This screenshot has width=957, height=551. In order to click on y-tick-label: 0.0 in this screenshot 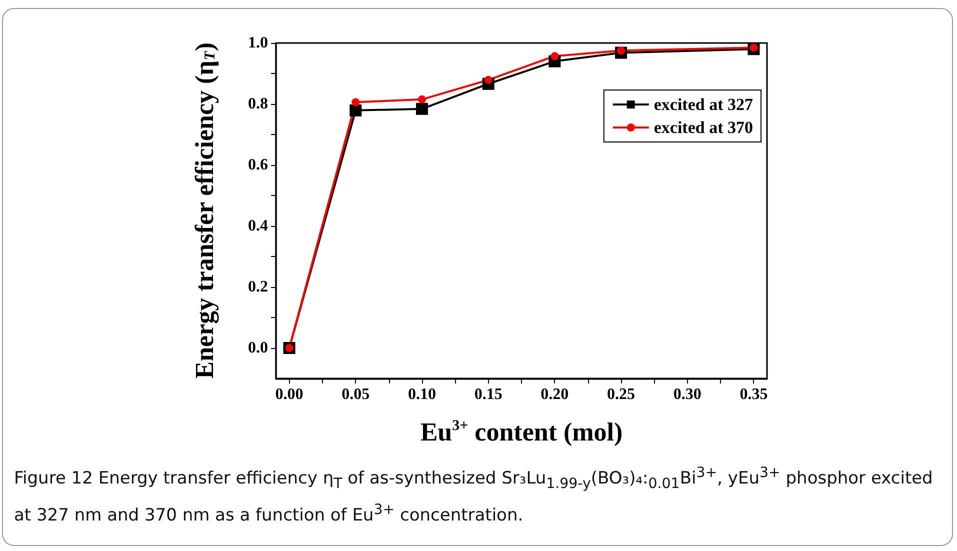, I will do `click(258, 348)`.